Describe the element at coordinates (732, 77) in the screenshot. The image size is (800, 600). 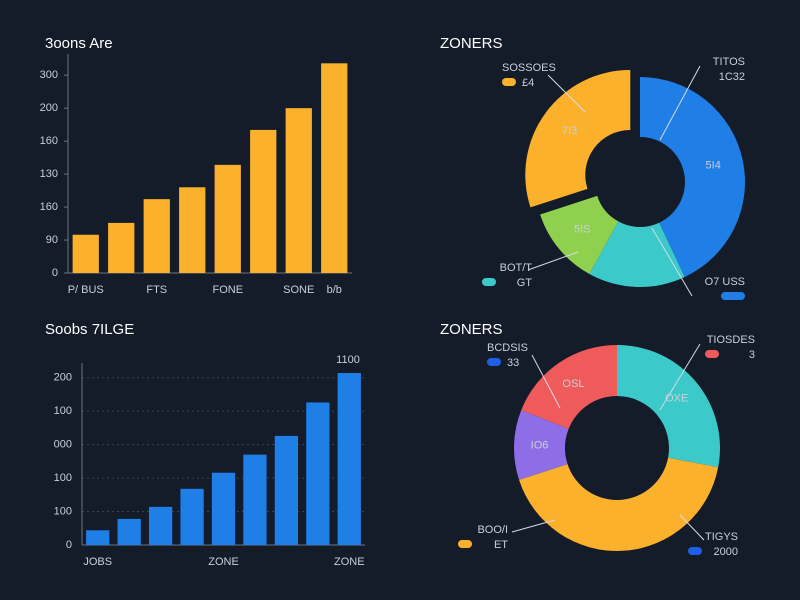
I see `callout-value: 1C32` at that location.